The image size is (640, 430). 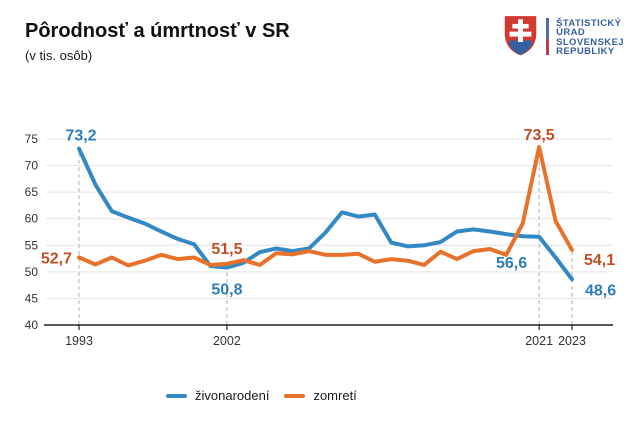 What do you see at coordinates (32, 219) in the screenshot?
I see `svg-text: 60` at bounding box center [32, 219].